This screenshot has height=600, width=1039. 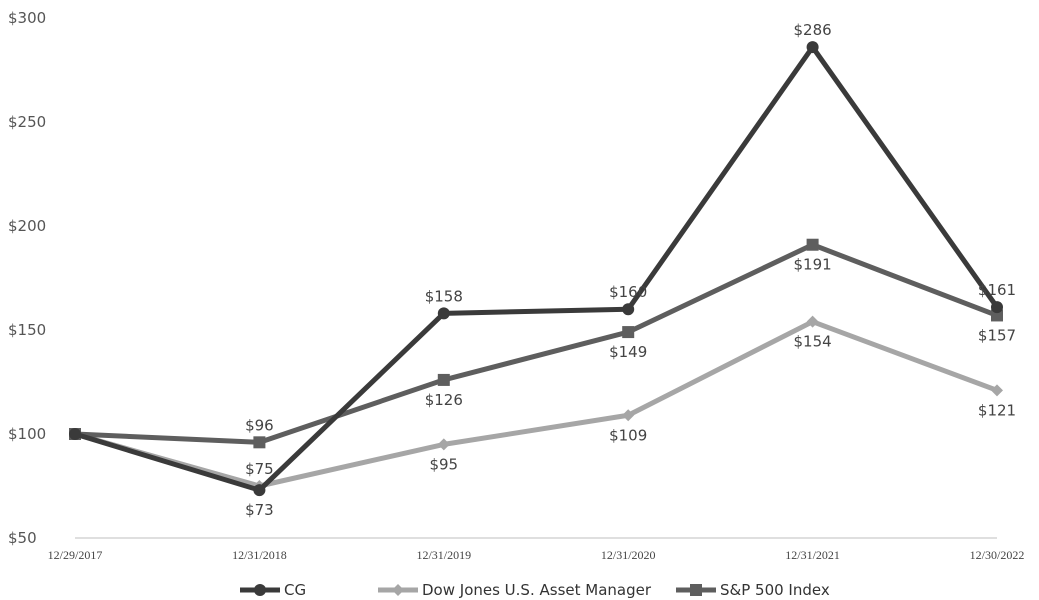 I want to click on x-tick-label: 12/31/2020, so click(x=628, y=555).